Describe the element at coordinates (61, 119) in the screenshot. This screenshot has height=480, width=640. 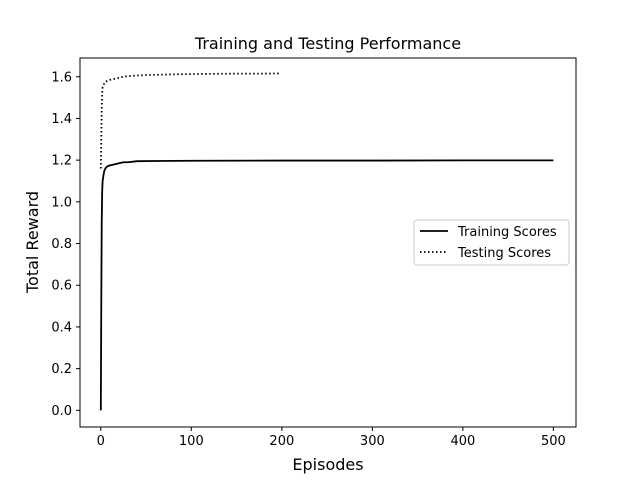
I see `y-tick-label: 1.4` at that location.